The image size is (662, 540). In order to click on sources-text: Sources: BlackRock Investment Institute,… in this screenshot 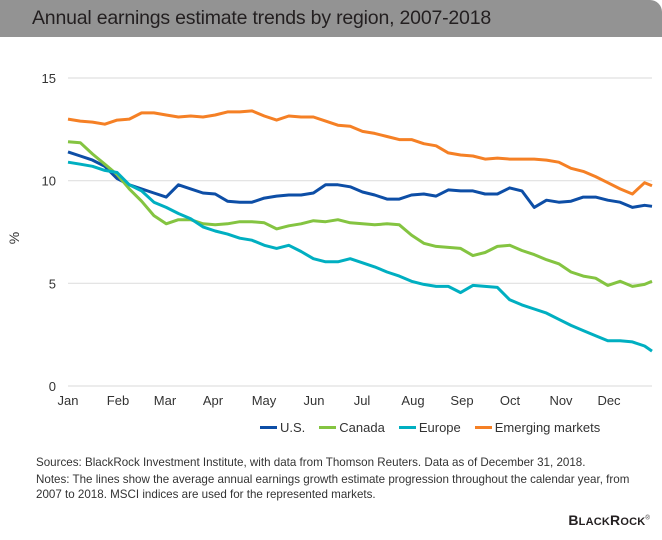, I will do `click(311, 462)`.